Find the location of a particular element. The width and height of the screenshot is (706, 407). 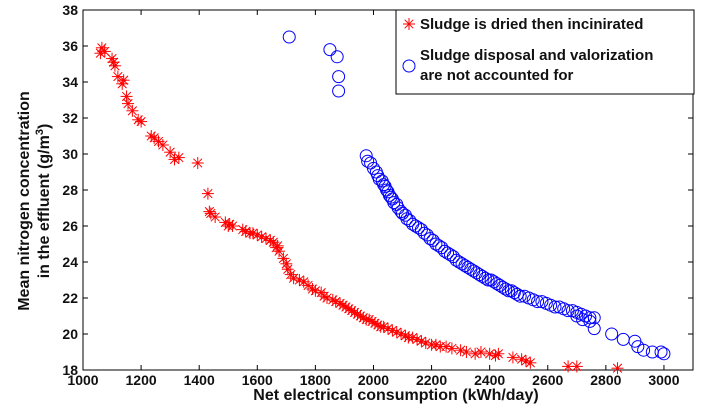

y-tick-label: 20 is located at coordinates (70, 334).